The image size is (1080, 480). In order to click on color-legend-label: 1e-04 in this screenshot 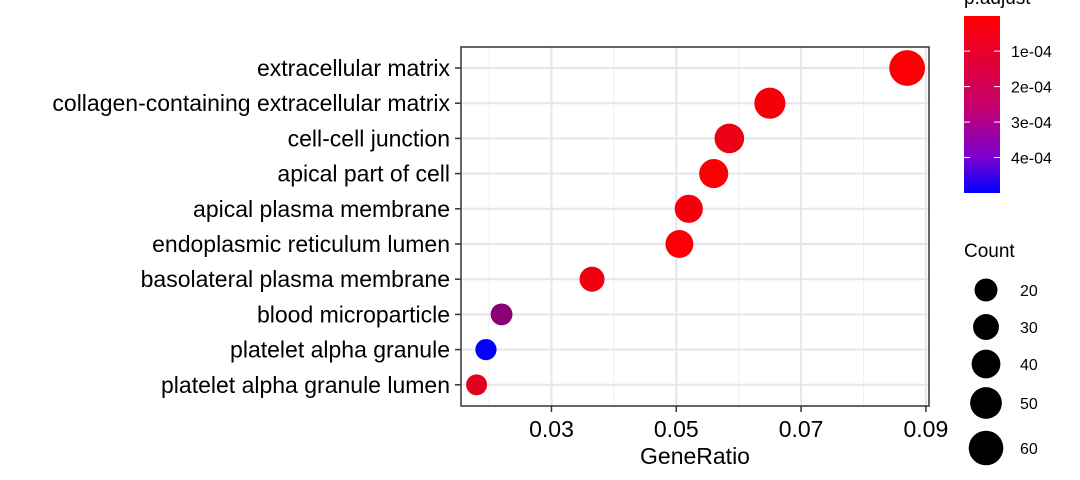, I will do `click(1031, 52)`.